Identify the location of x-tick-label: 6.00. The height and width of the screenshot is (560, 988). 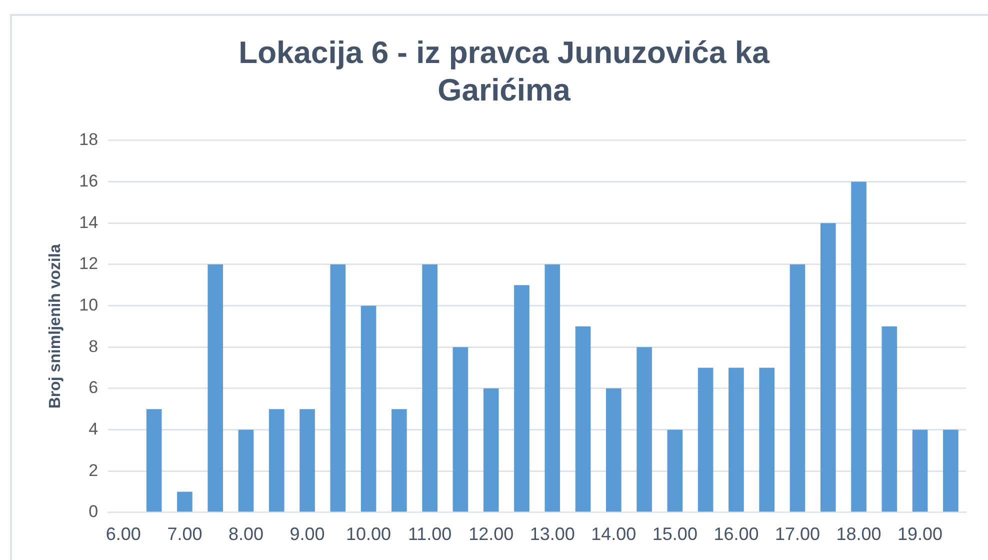
(123, 534).